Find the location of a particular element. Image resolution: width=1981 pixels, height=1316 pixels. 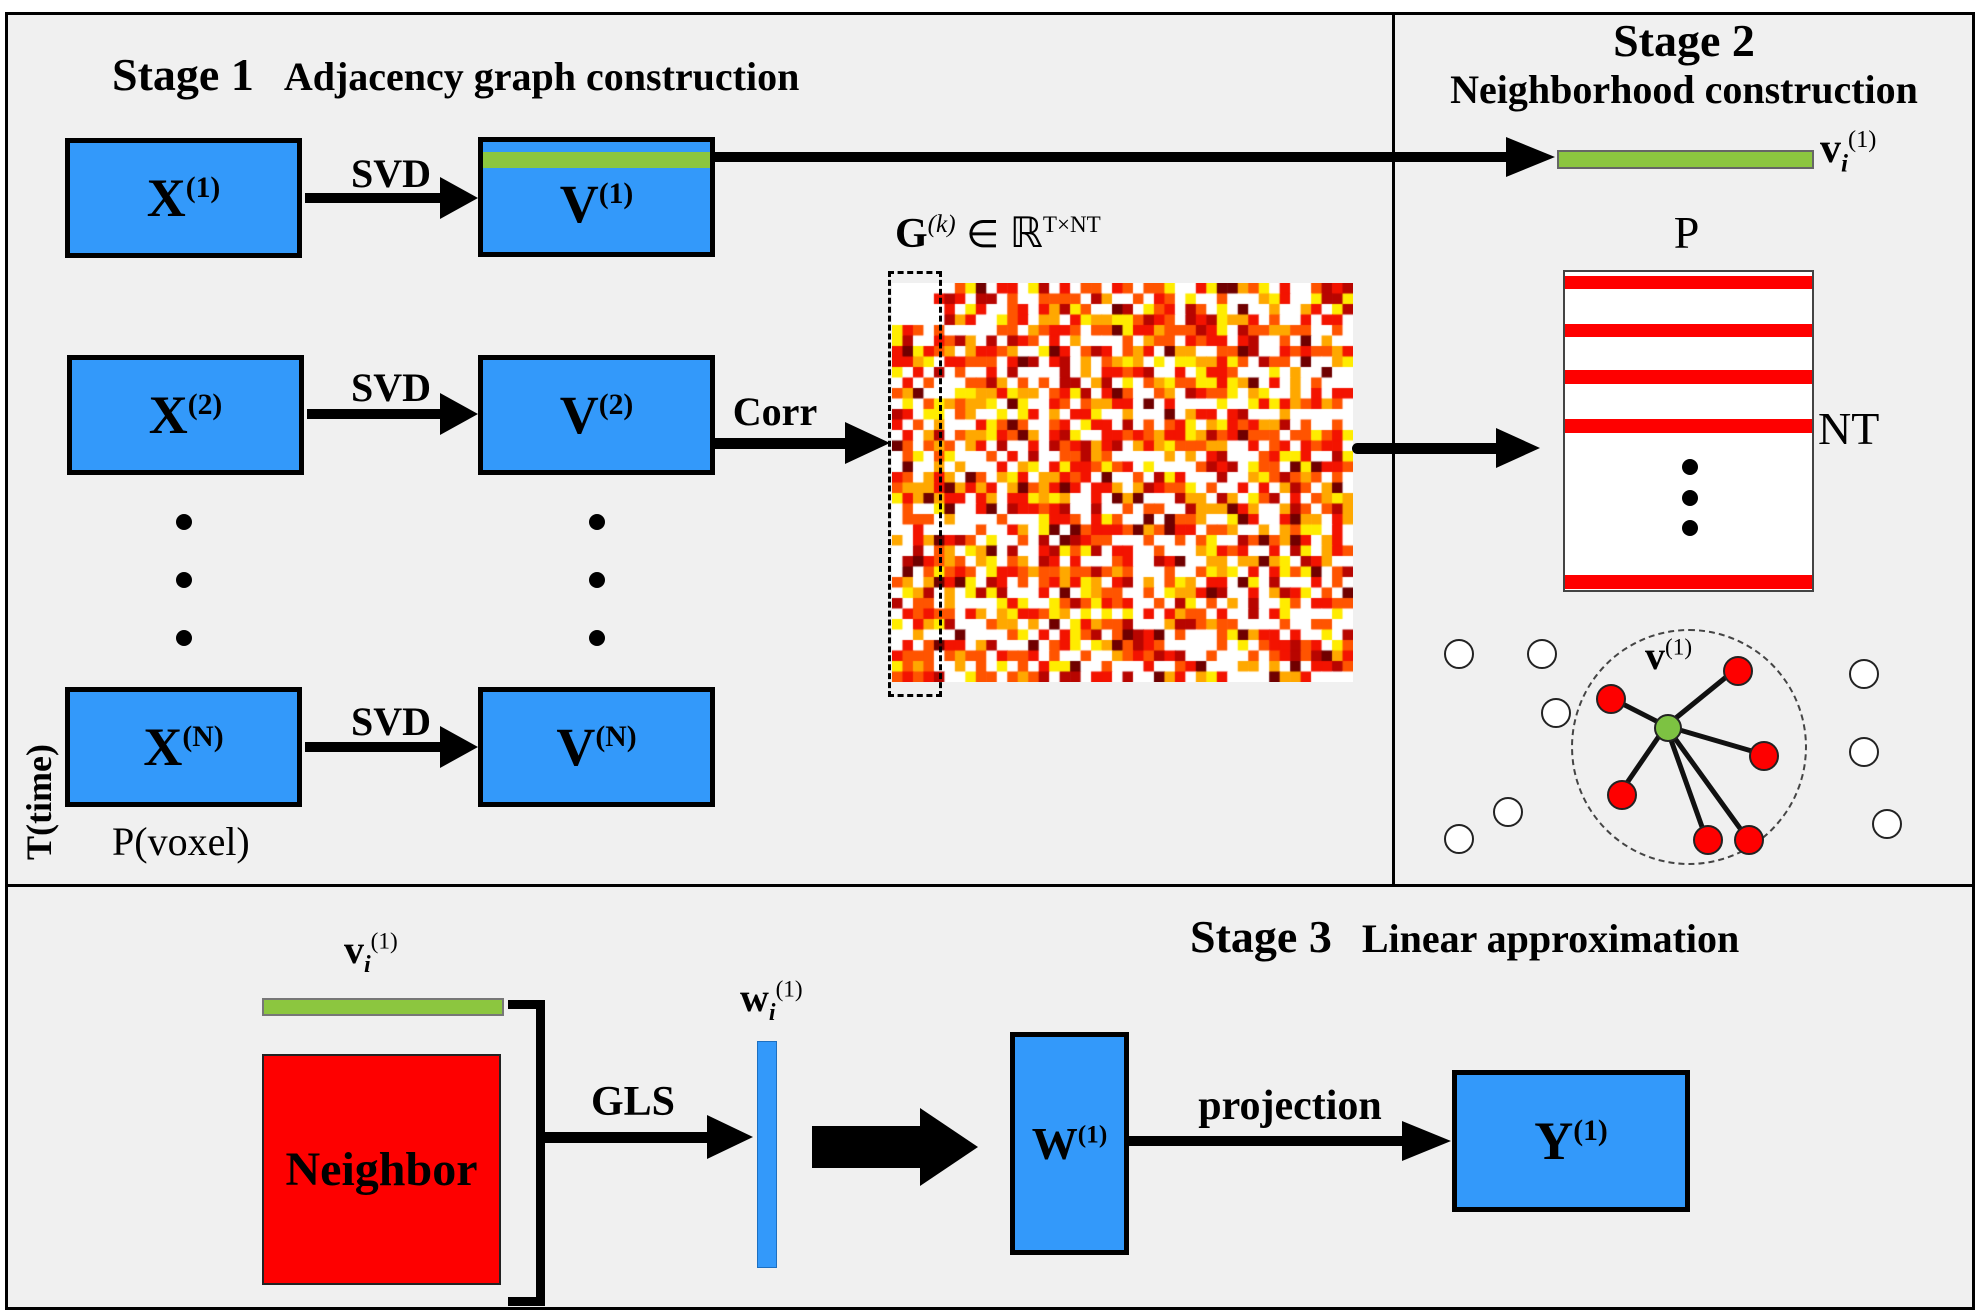

vi-vector-label: vi(1) is located at coordinates (1848, 152).